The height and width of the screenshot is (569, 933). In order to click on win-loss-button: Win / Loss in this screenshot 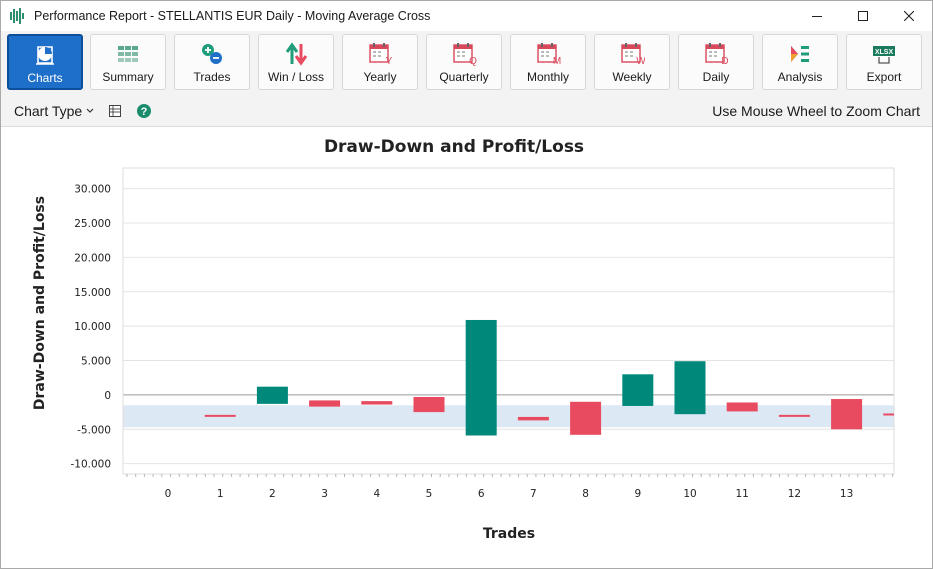, I will do `click(296, 62)`.